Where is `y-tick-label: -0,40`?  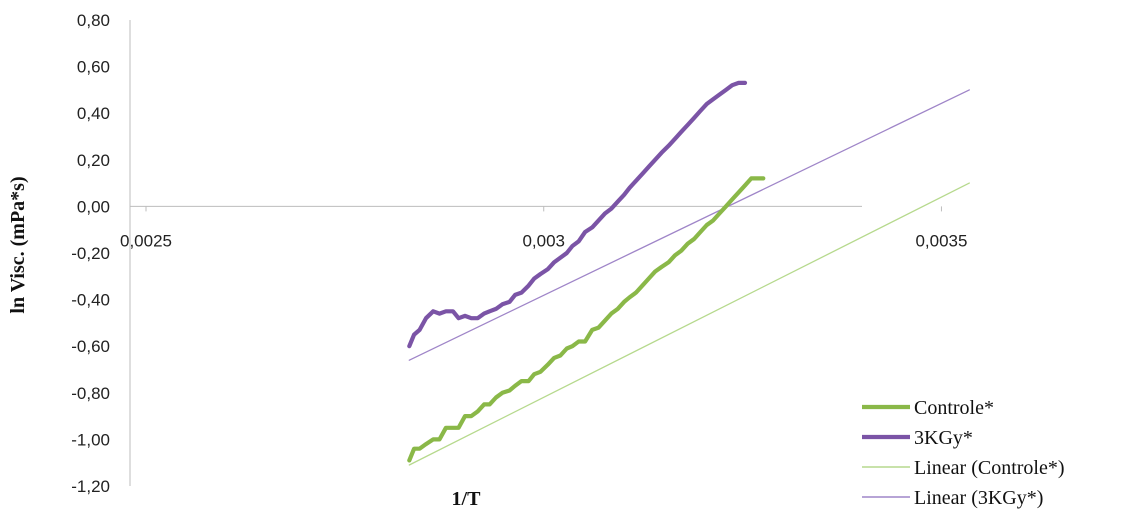 y-tick-label: -0,40 is located at coordinates (90, 300).